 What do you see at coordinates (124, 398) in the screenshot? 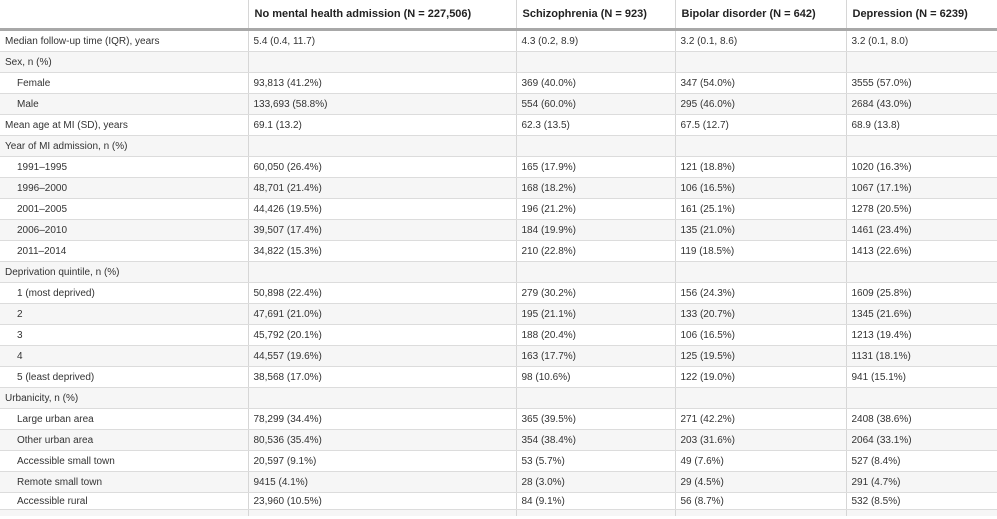
I see `row-label-category: Urbanicity, n (%)` at bounding box center [124, 398].